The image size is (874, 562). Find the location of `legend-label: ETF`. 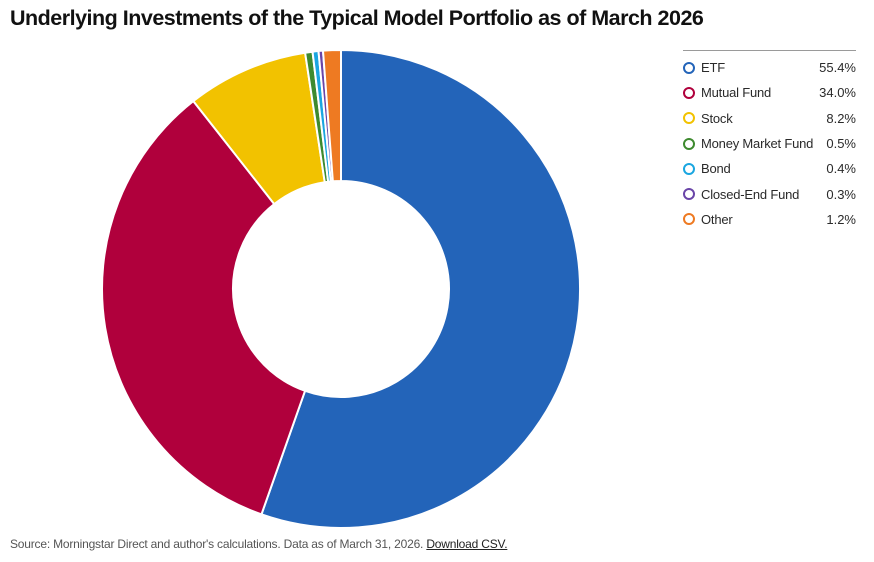

legend-label: ETF is located at coordinates (713, 68).